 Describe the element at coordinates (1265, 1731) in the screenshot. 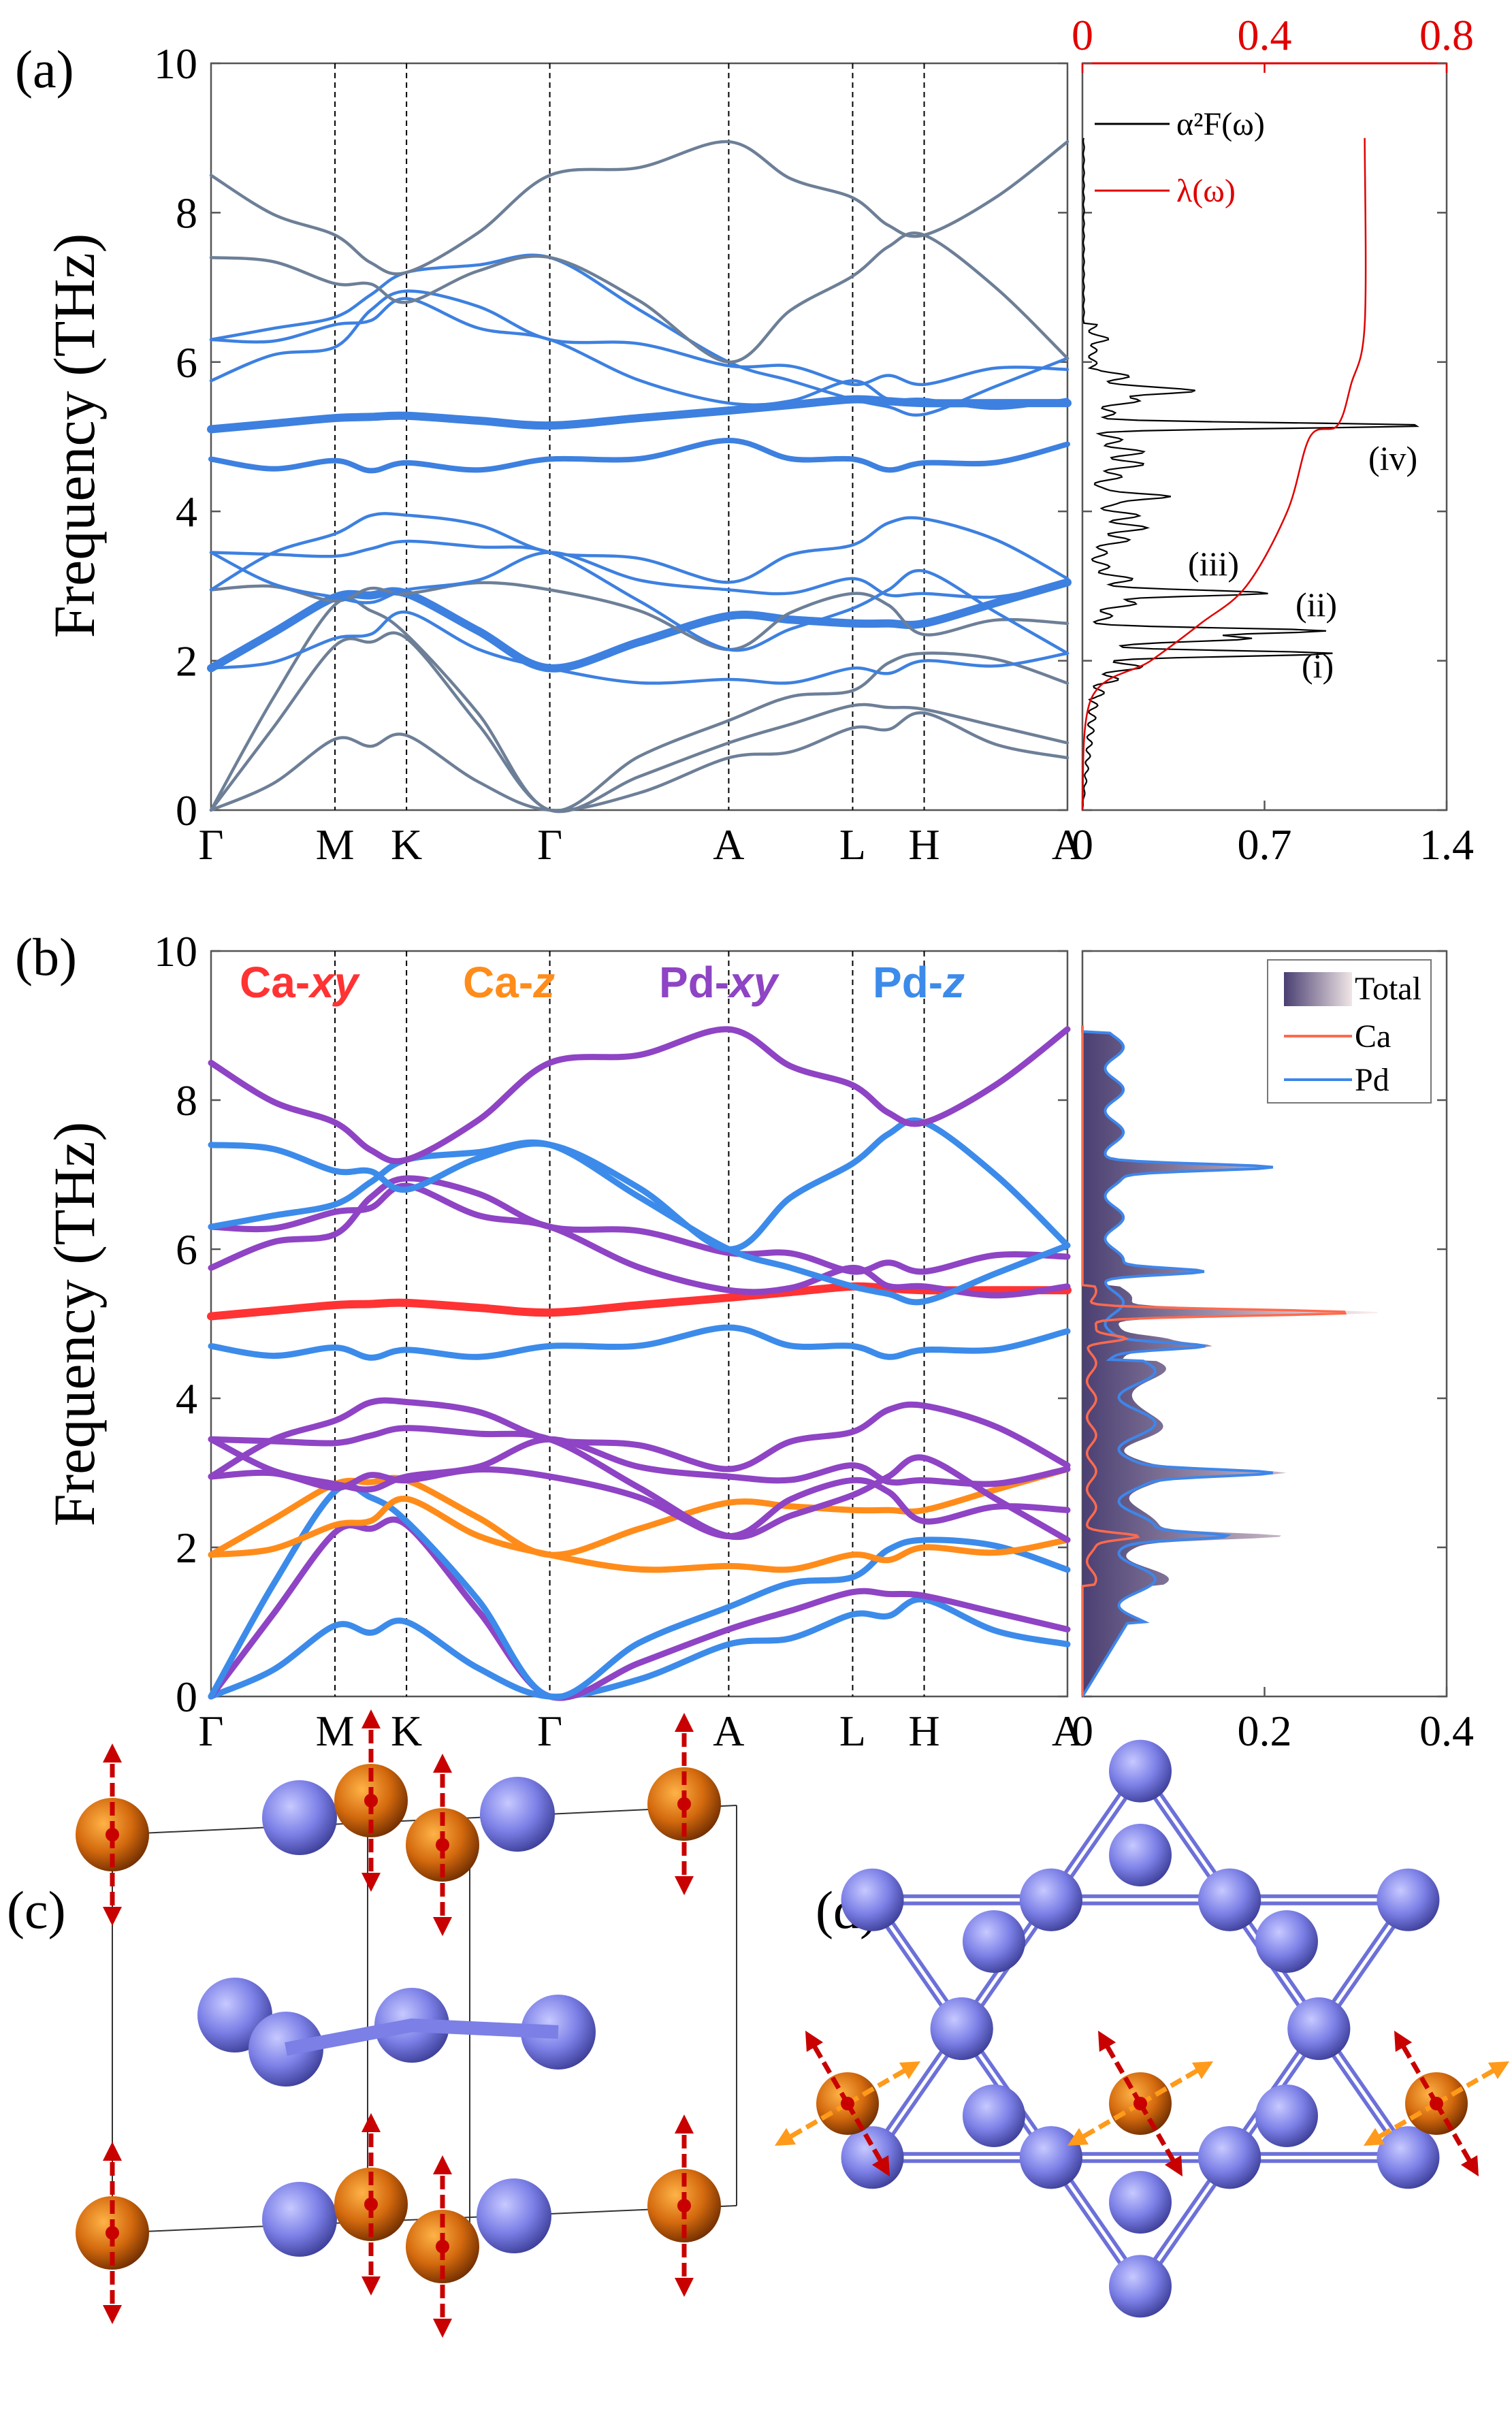

I see `b2-xtick-label: 0.2` at that location.